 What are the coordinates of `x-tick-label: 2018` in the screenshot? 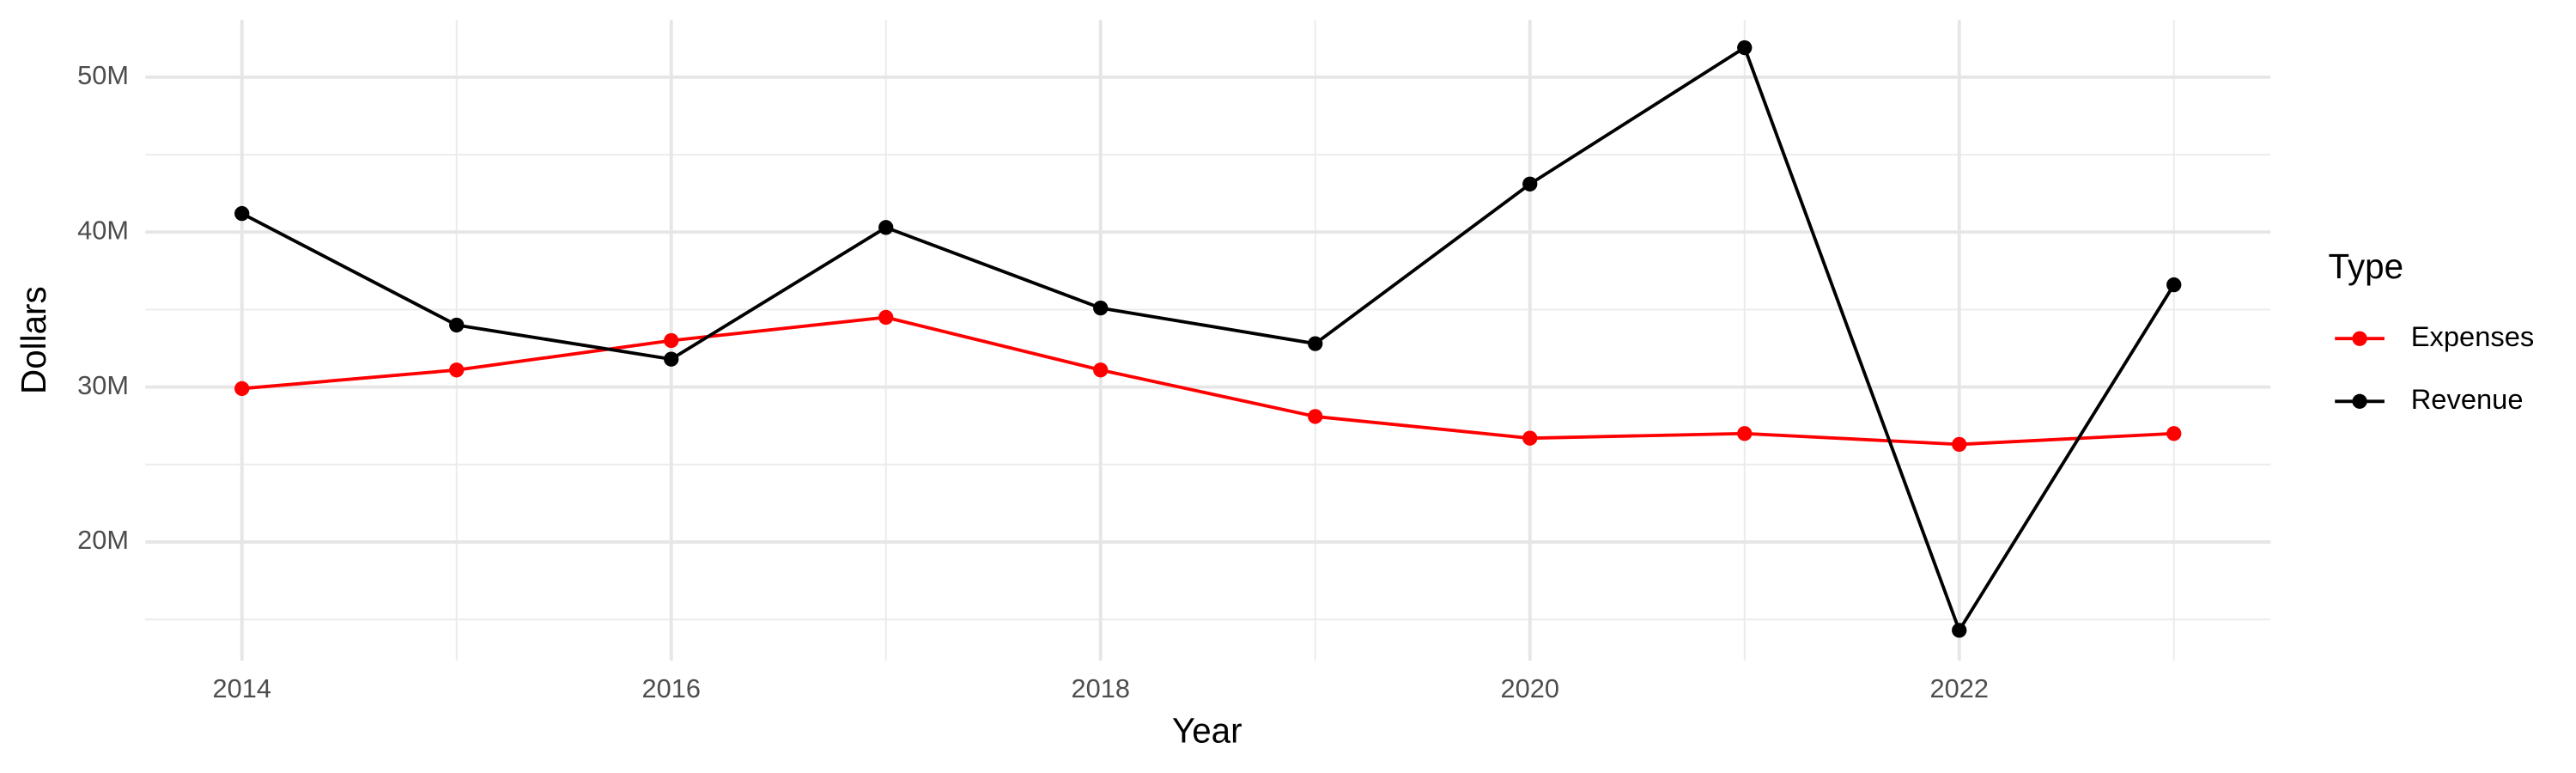 It's located at (1101, 688).